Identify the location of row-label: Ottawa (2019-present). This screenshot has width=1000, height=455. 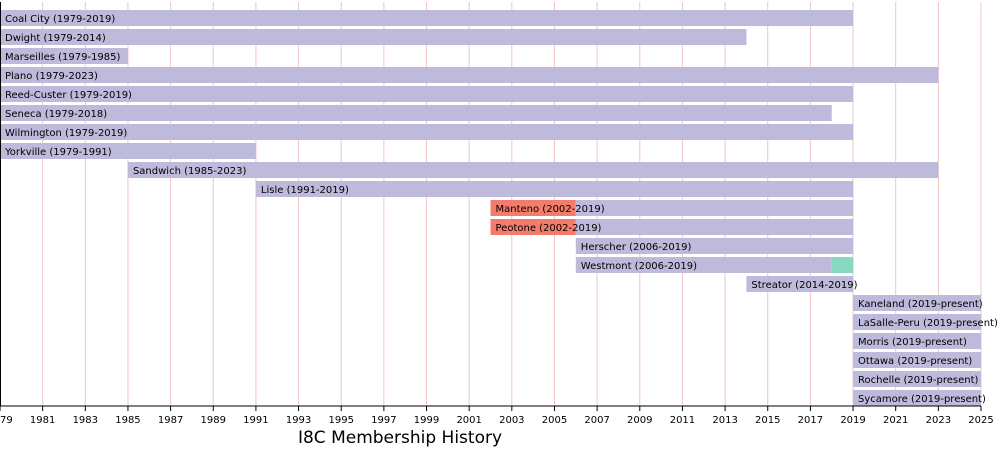
(915, 361).